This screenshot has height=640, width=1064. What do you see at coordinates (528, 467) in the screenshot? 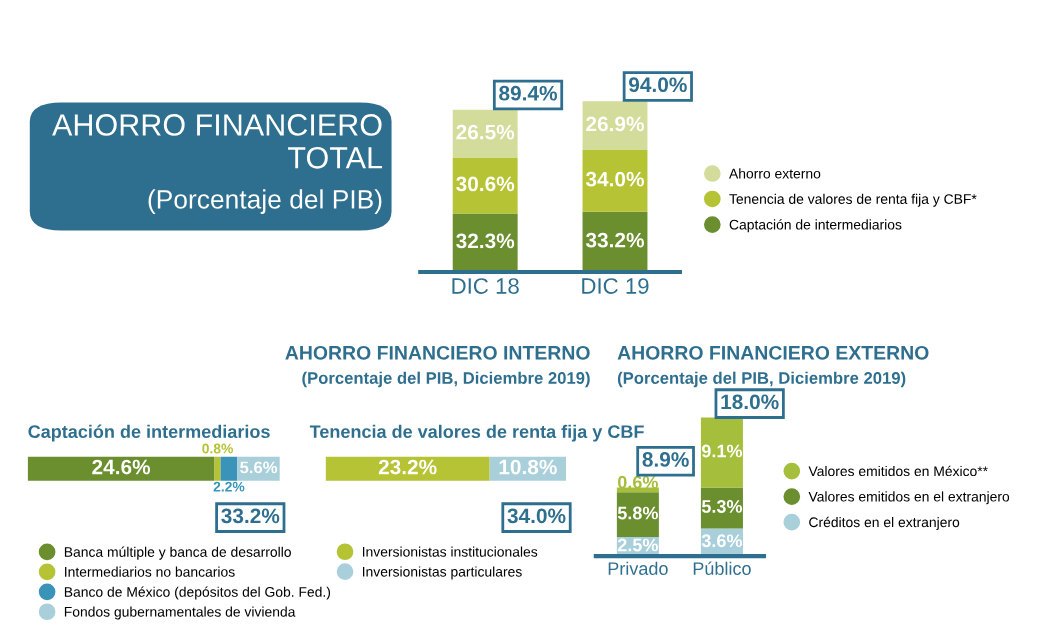
I see `data-label: 10.8%` at bounding box center [528, 467].